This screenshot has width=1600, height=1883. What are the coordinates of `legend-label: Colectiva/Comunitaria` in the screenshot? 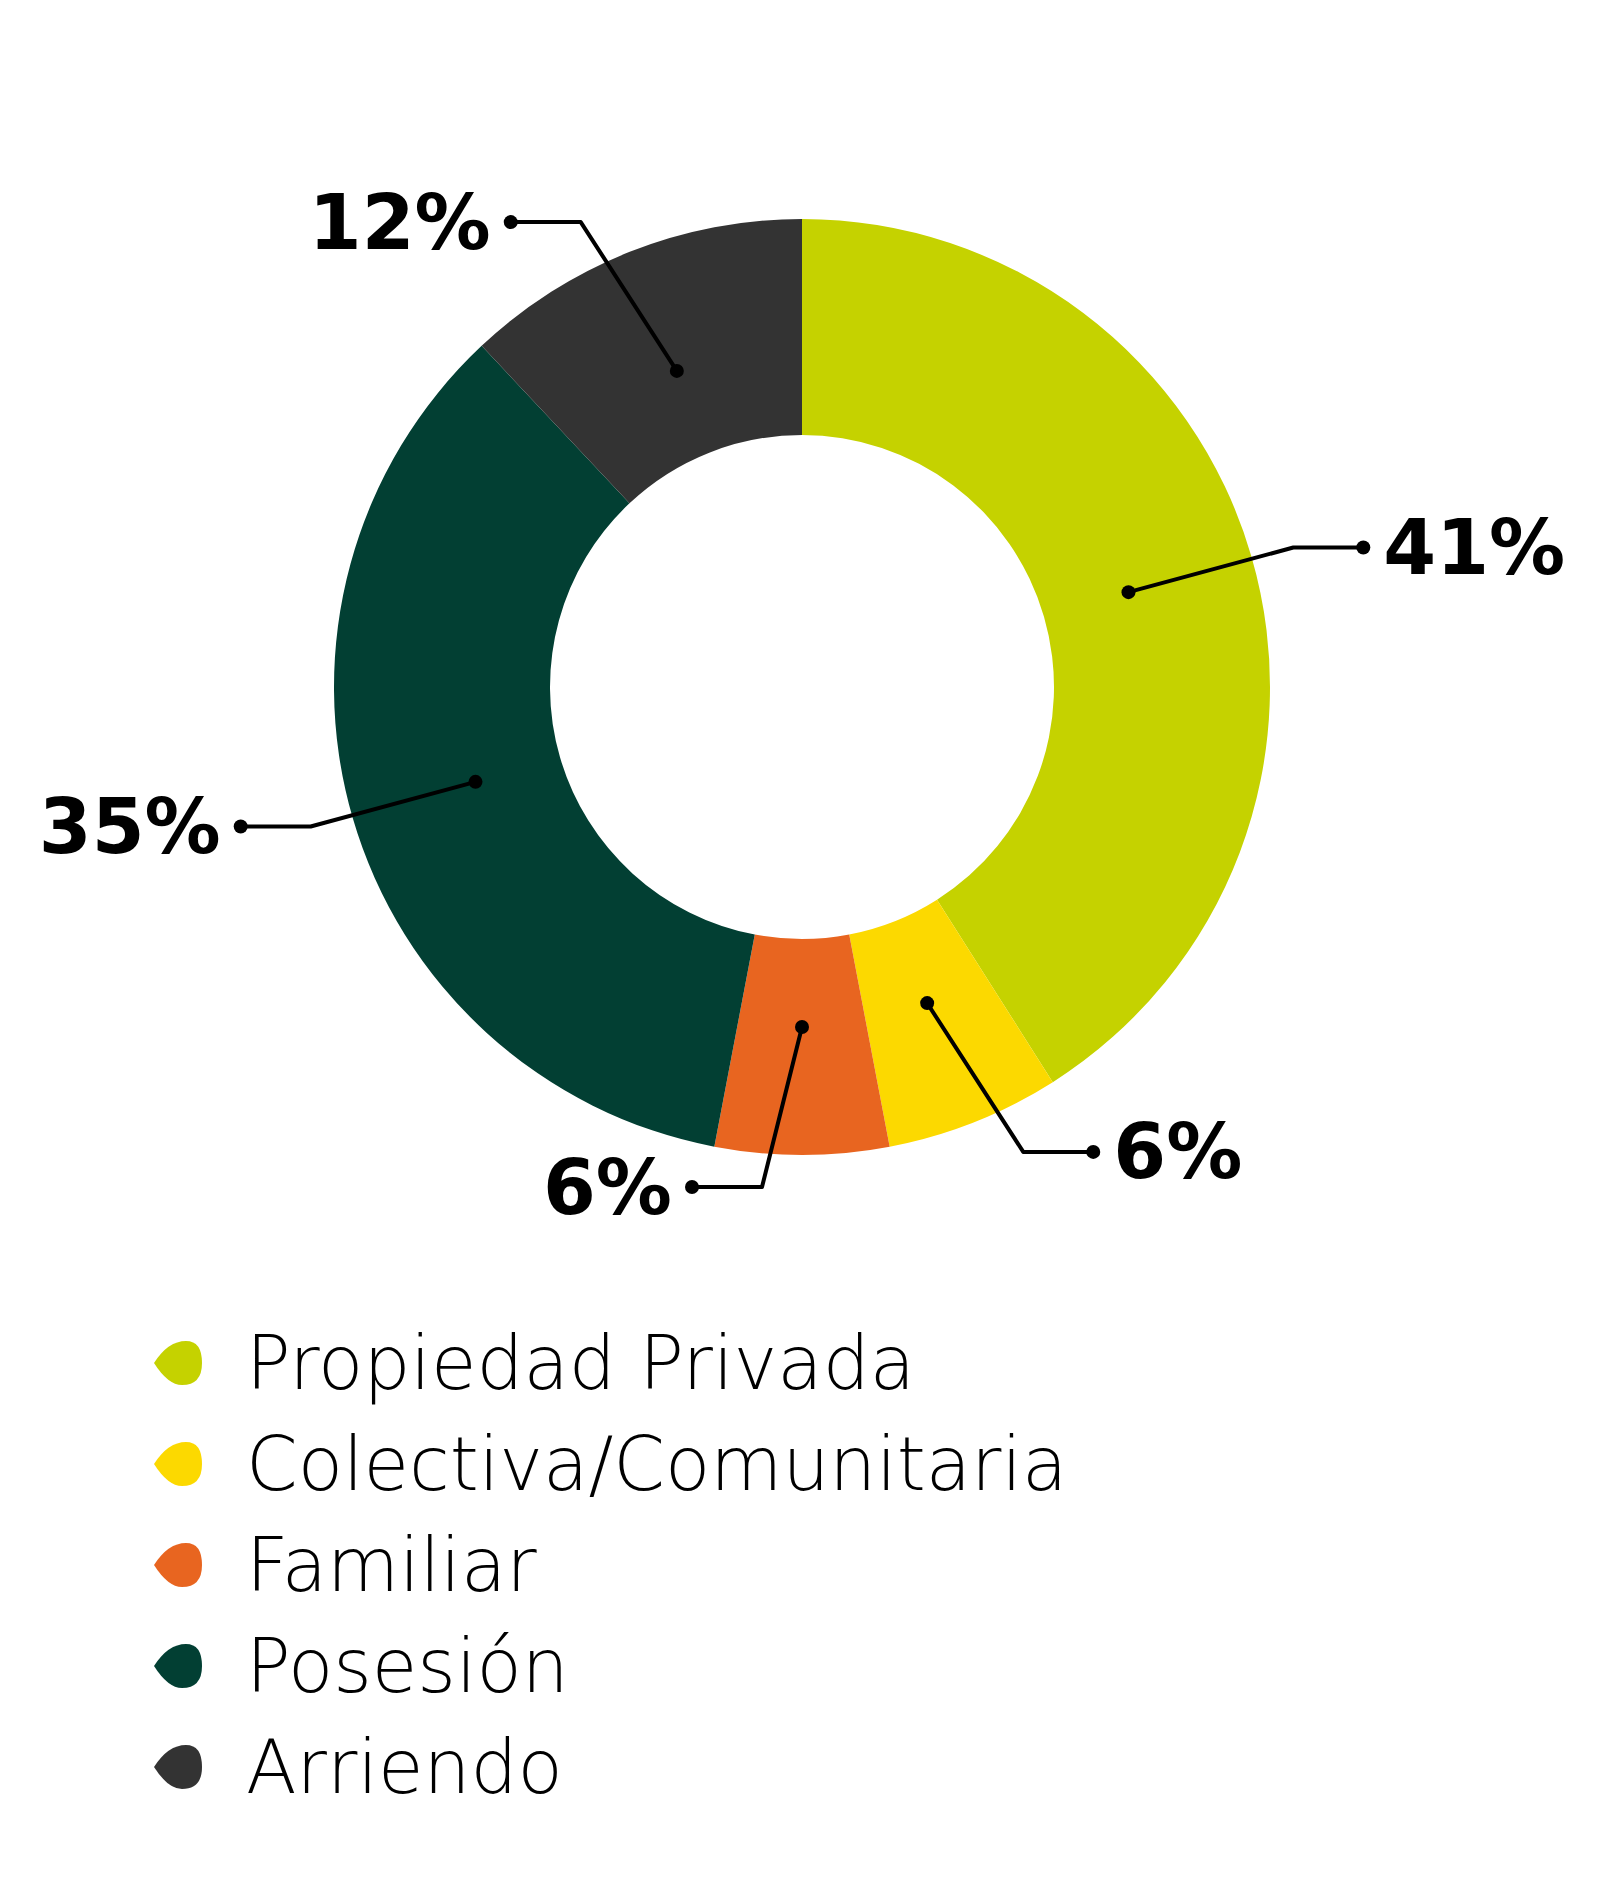 It's located at (657, 1463).